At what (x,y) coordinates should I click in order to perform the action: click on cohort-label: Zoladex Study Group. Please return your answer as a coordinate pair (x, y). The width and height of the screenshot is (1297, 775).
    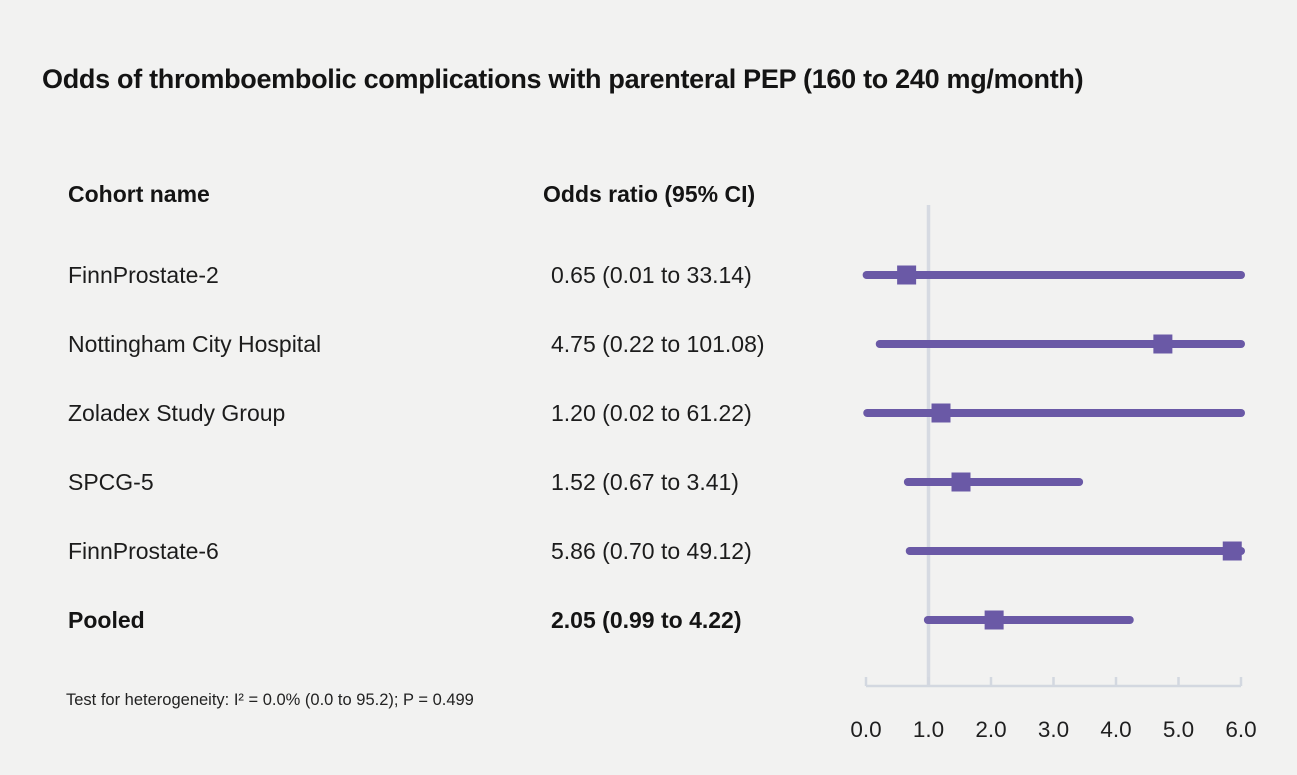
    Looking at the image, I should click on (177, 413).